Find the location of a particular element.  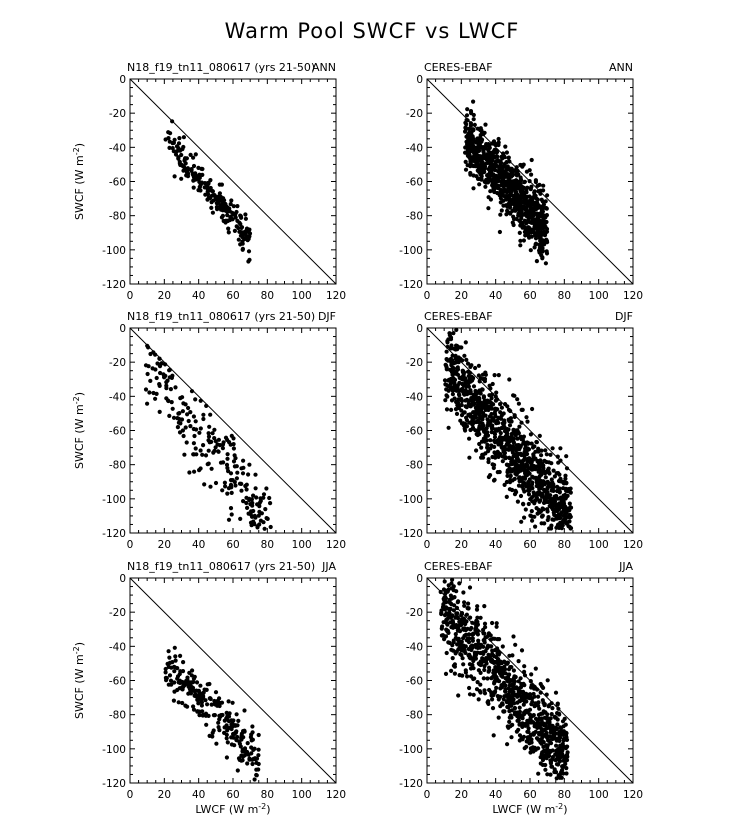

y-axis-label: SWCF (W m-2) is located at coordinates (79, 430).